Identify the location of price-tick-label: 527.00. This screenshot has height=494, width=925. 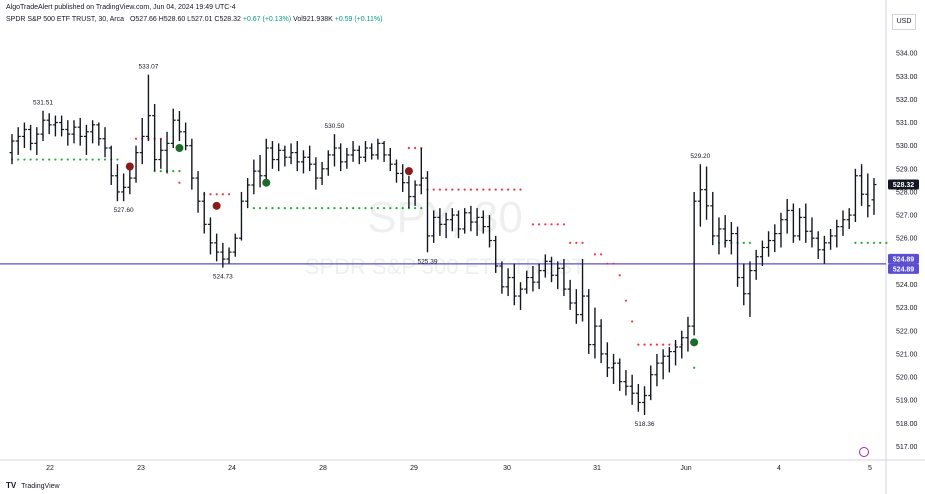
(907, 216).